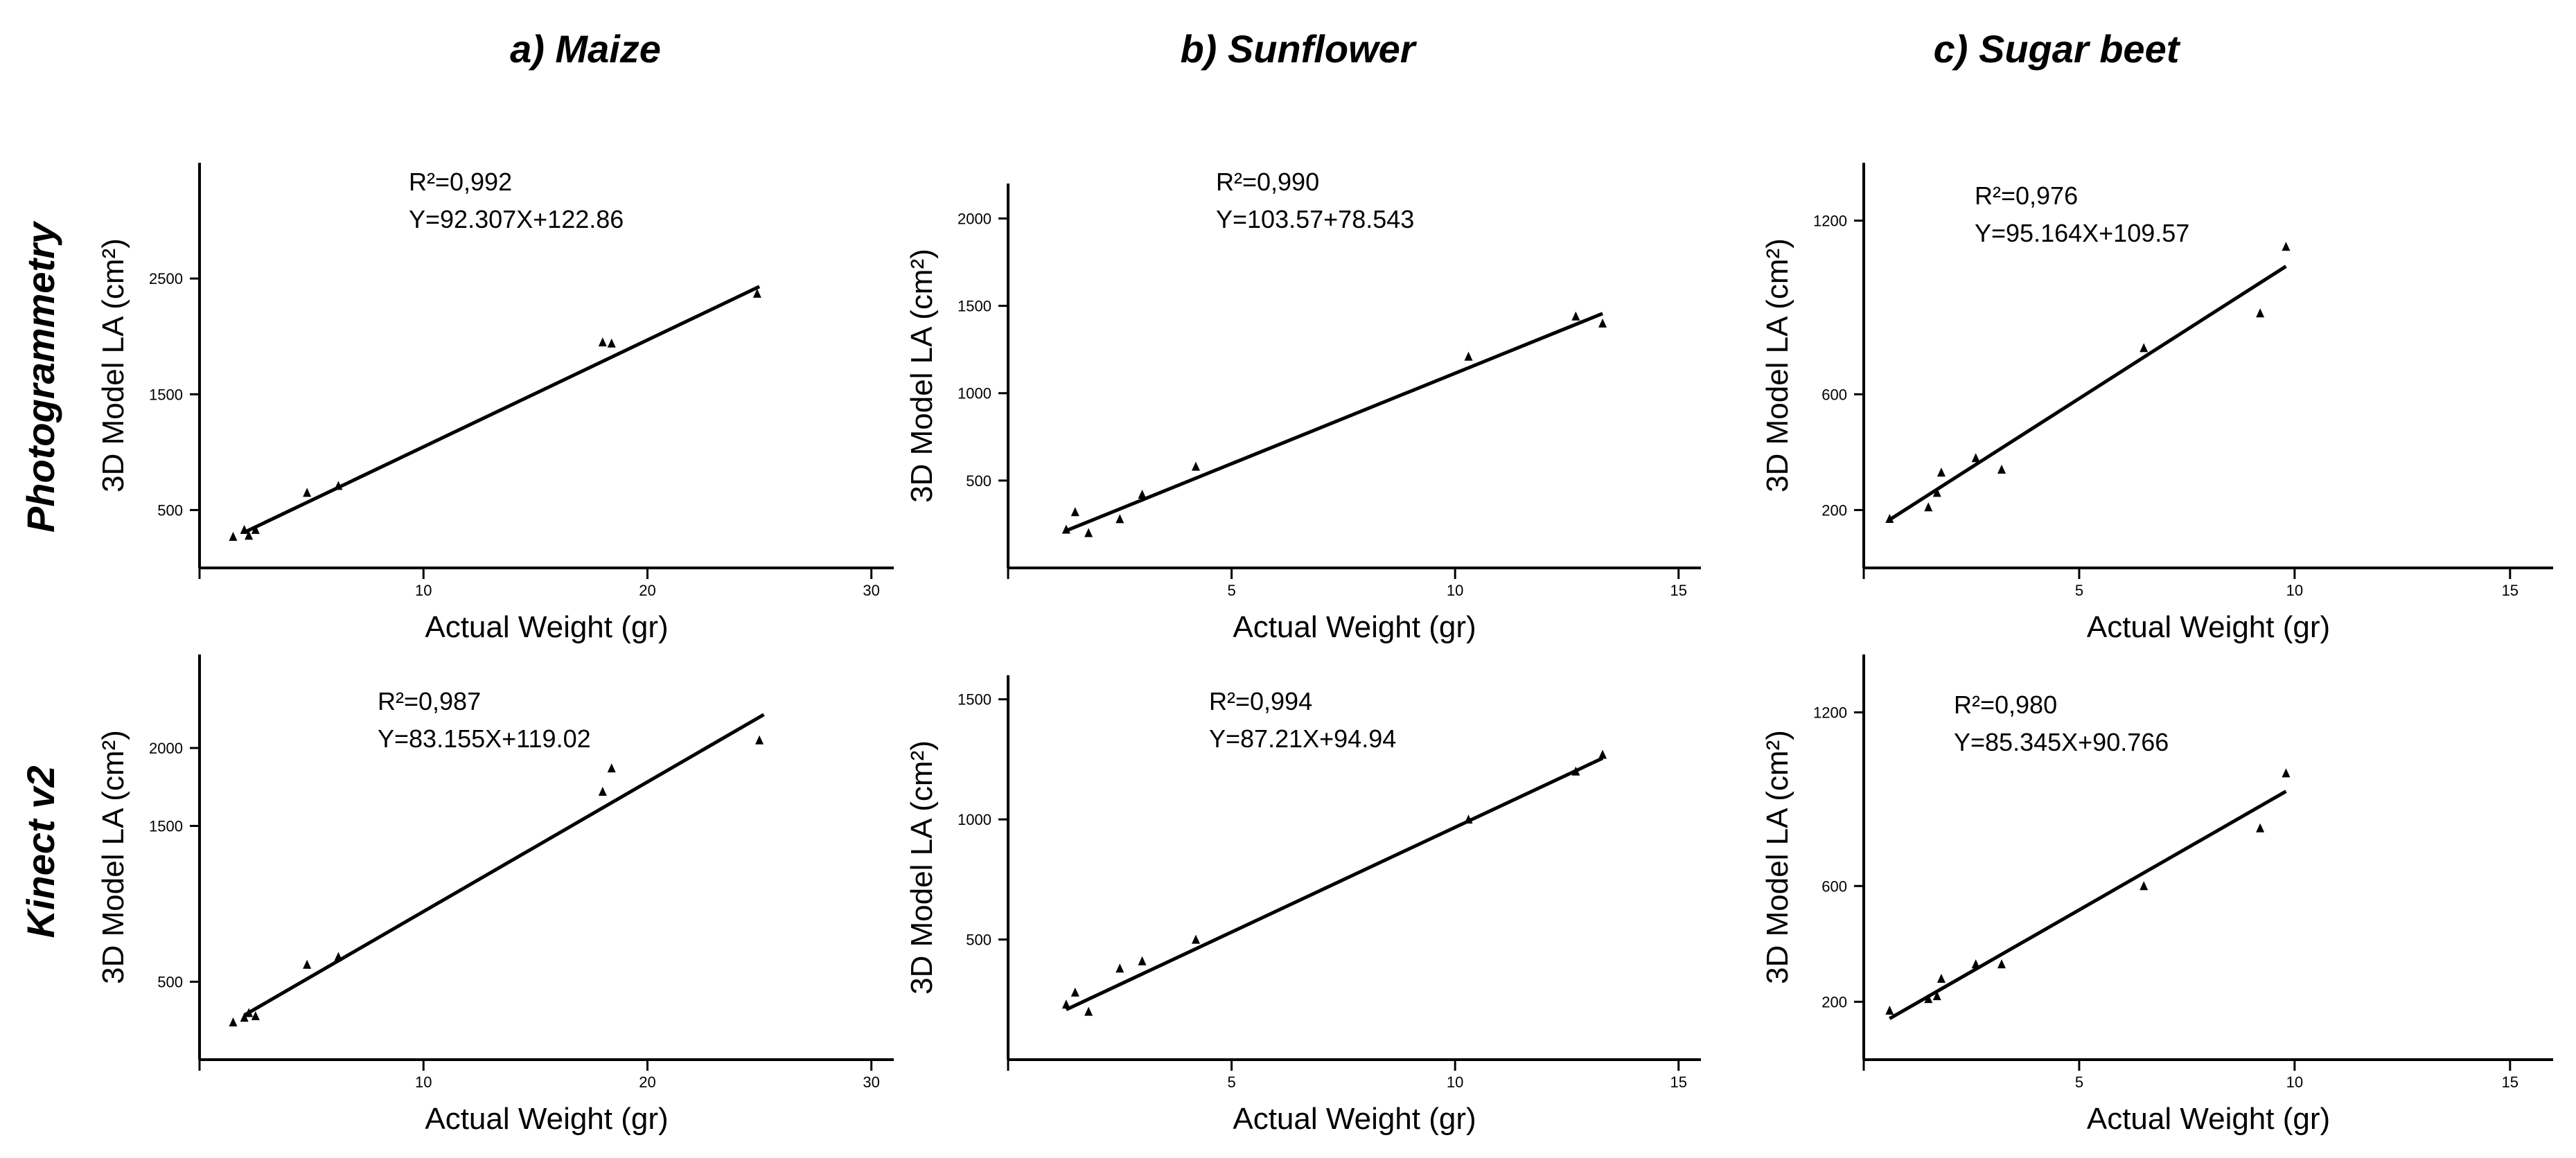 This screenshot has height=1158, width=2576. What do you see at coordinates (40, 377) in the screenshot?
I see `row-title-photogrammetry: Photogrammetry` at bounding box center [40, 377].